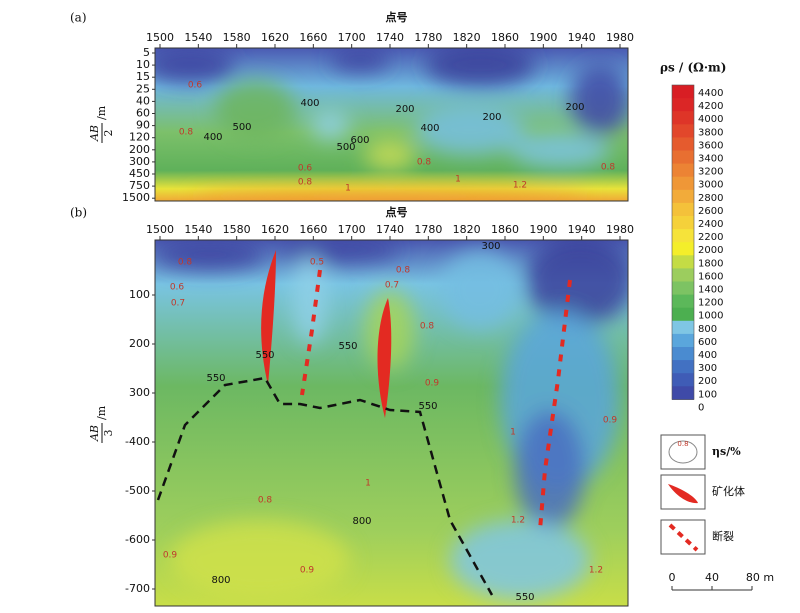  Describe the element at coordinates (490, 246) in the screenshot. I see `contour-label: 300` at that location.